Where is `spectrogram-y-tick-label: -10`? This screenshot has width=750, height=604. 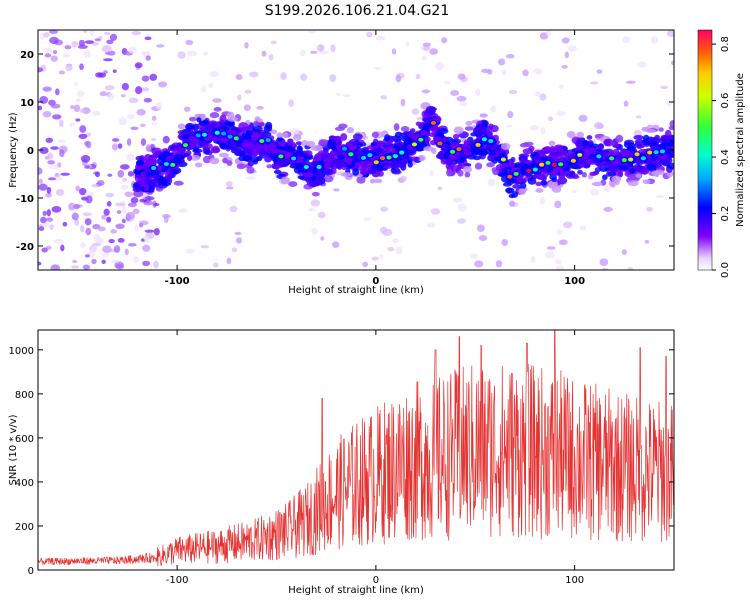 spectrogram-y-tick-label: -10 is located at coordinates (25, 199).